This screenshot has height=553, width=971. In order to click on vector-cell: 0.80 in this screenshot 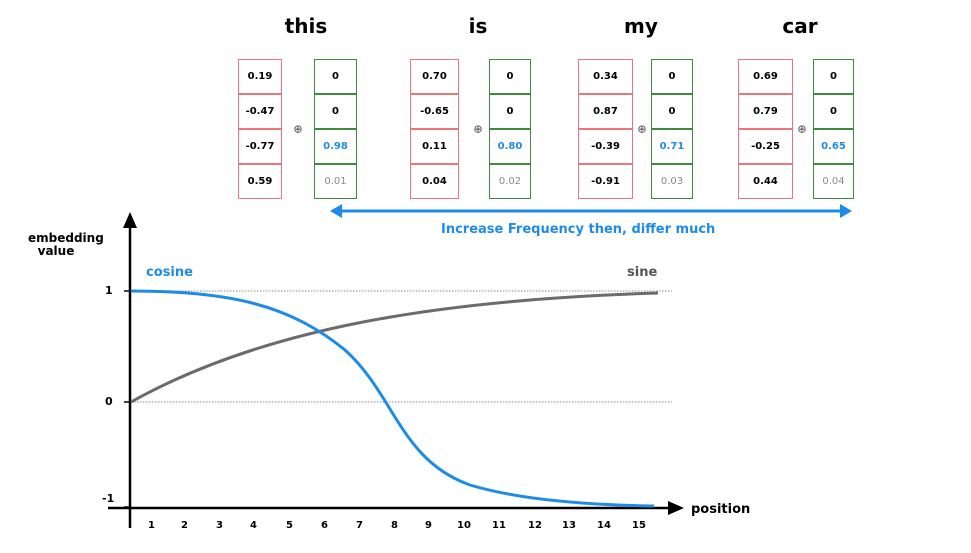, I will do `click(510, 146)`.